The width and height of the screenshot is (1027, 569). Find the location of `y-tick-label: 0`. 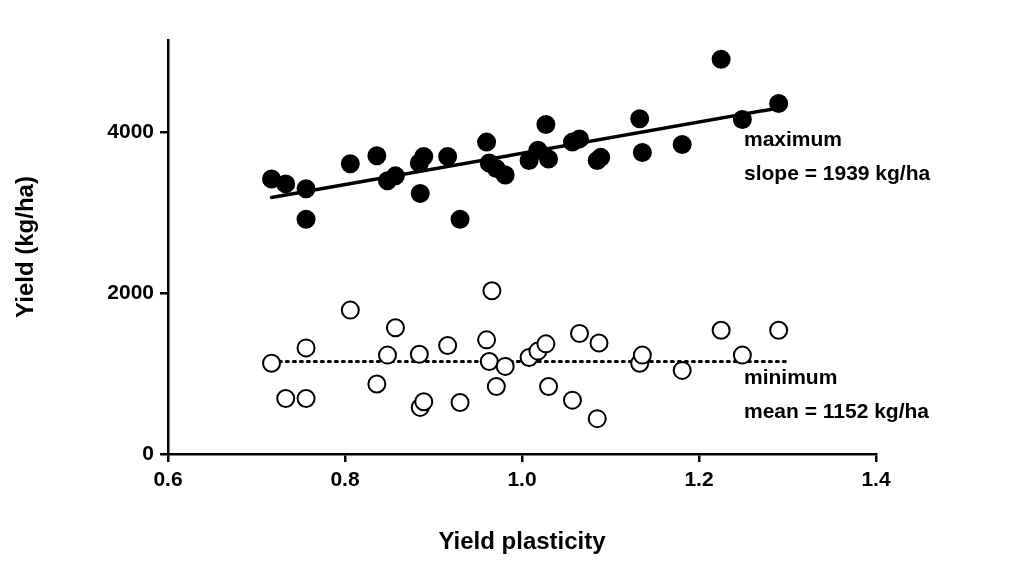

y-tick-label: 0 is located at coordinates (148, 452).